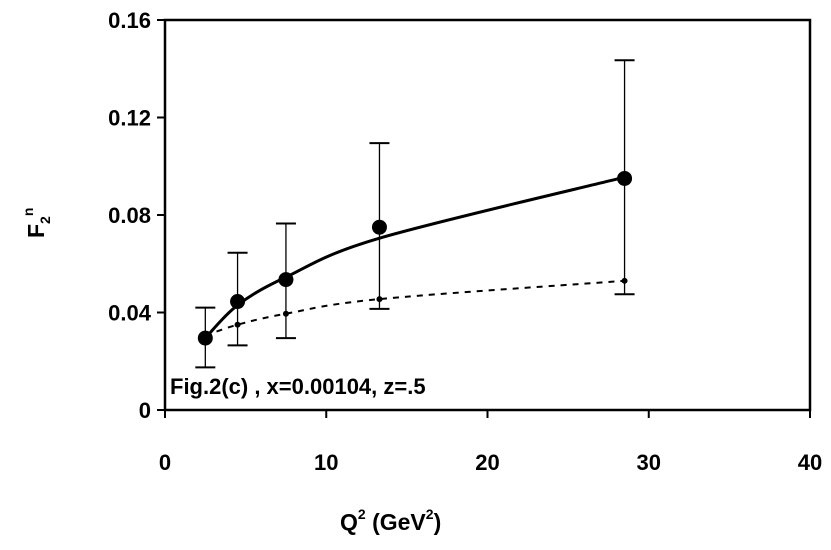  Describe the element at coordinates (298, 386) in the screenshot. I see `chart-annotation: Fig.2(c) , x=0.00104, z=.5` at that location.